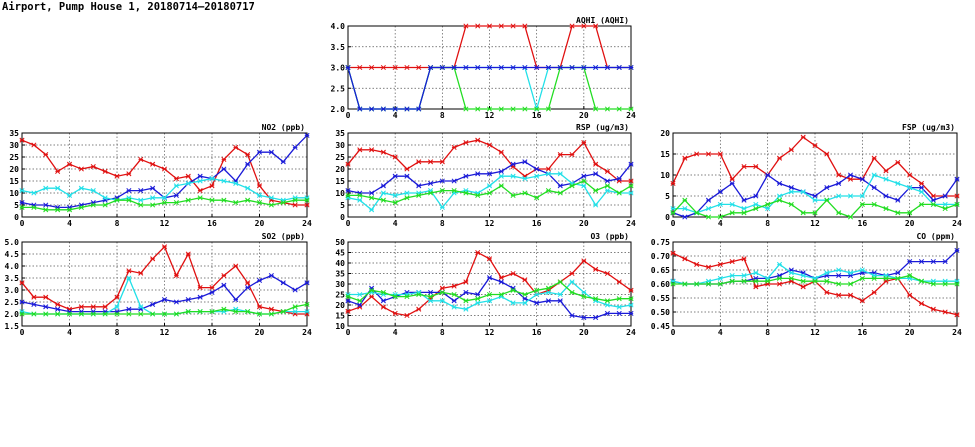 This screenshot has width=975, height=447. Describe the element at coordinates (660, 256) in the screenshot. I see `y-tick-label: 0.70` at that location.